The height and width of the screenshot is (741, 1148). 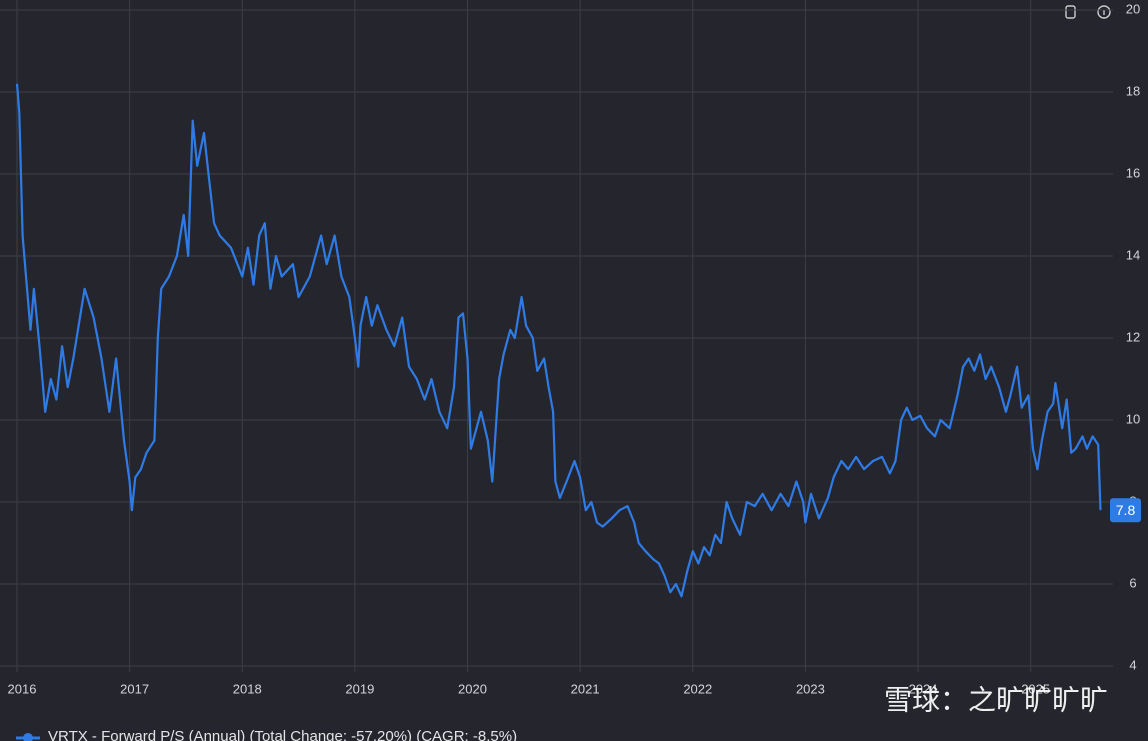 What do you see at coordinates (22, 688) in the screenshot?
I see `x-tick-label: 2016` at bounding box center [22, 688].